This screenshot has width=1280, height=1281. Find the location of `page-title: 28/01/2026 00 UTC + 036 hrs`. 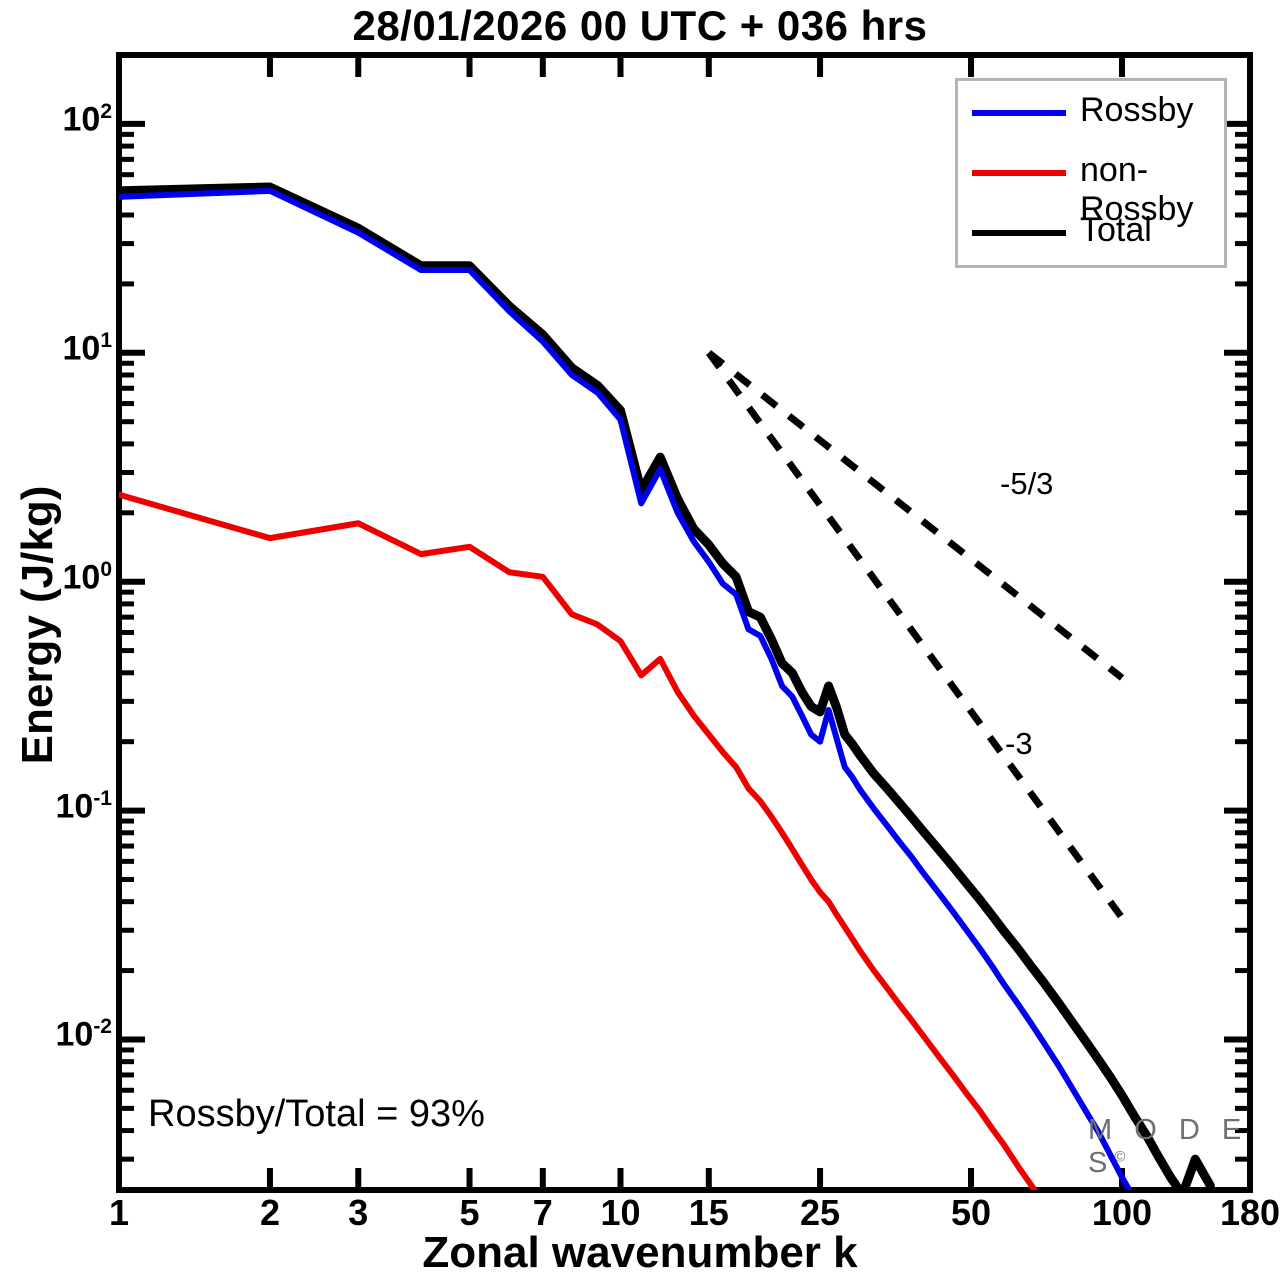

page-title: 28/01/2026 00 UTC + 036 hrs is located at coordinates (640, 25).